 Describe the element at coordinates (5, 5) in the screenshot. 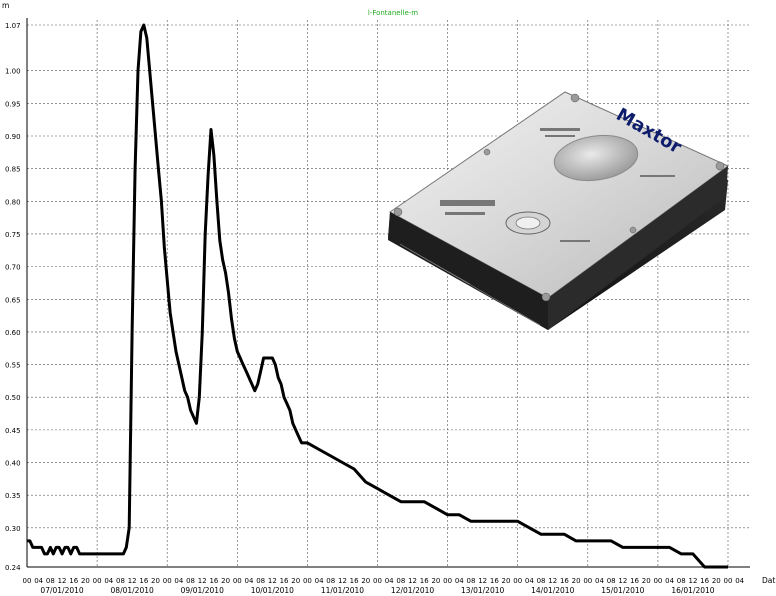

I see `y-axis-label: m` at that location.